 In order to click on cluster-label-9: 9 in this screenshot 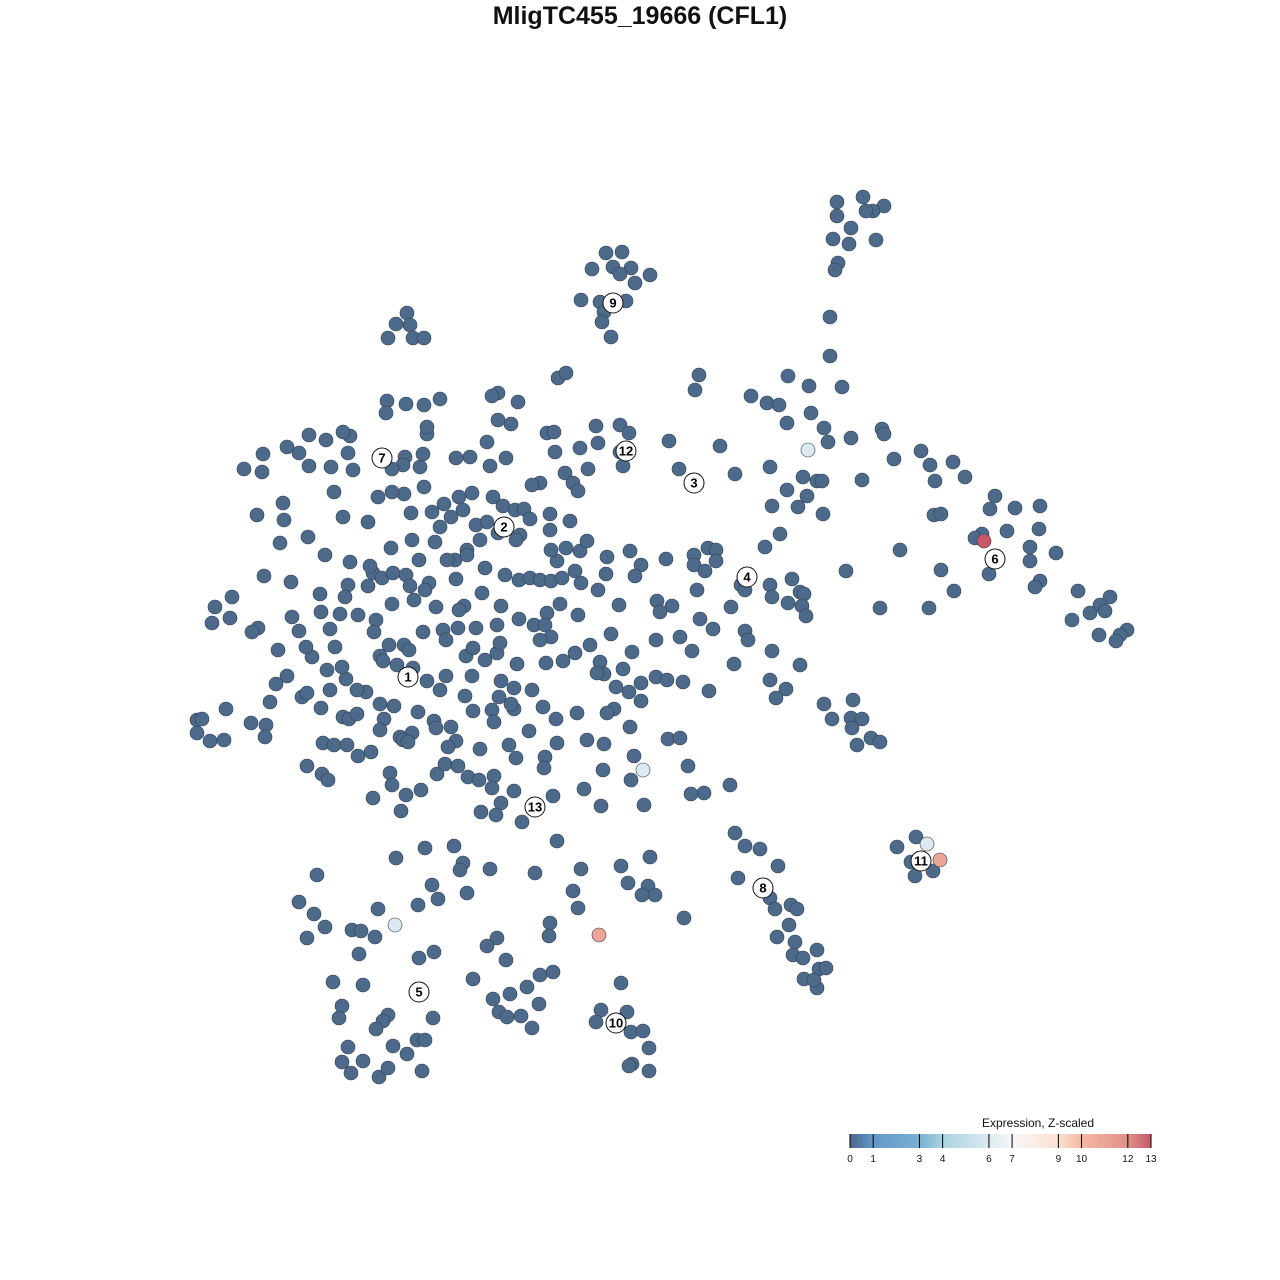, I will do `click(613, 303)`.